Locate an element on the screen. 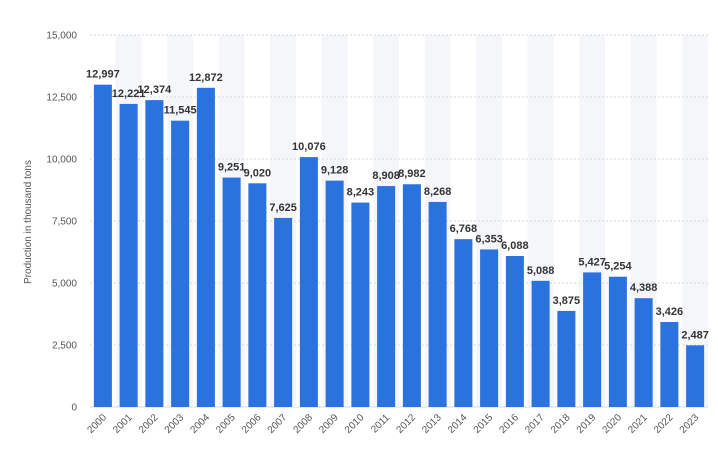 This screenshot has height=459, width=718. data-label: 4,388 is located at coordinates (644, 288).